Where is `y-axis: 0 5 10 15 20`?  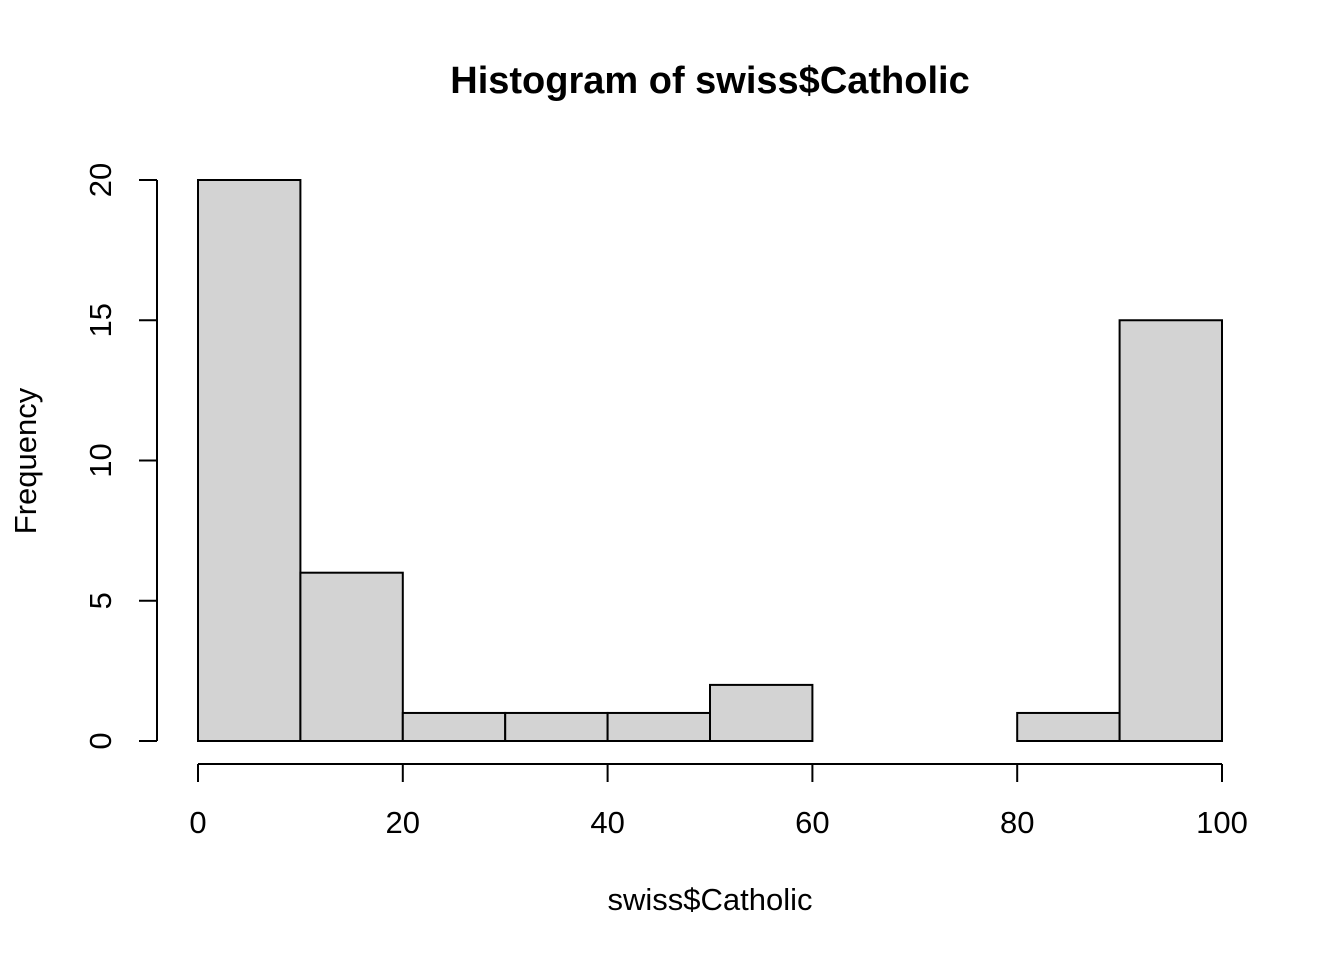
y-axis: 0 5 10 15 20 is located at coordinates (120, 456).